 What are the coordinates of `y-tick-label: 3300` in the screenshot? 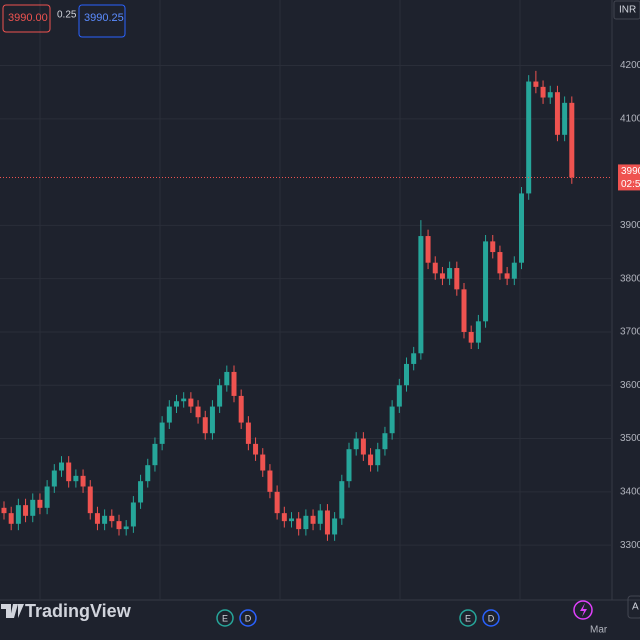 It's located at (630, 545).